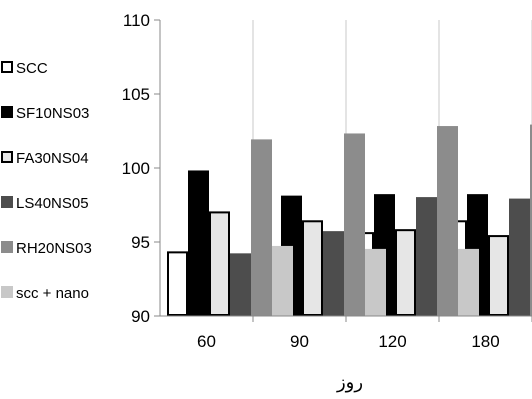  I want to click on legend-label: SCC, so click(32, 68).